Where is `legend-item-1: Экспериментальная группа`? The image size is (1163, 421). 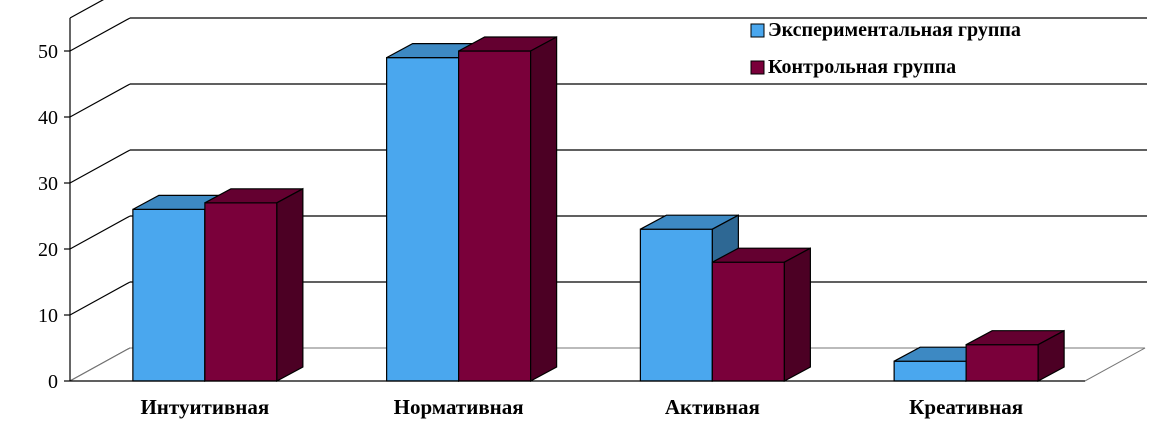 legend-item-1: Экспериментальная группа is located at coordinates (885, 30).